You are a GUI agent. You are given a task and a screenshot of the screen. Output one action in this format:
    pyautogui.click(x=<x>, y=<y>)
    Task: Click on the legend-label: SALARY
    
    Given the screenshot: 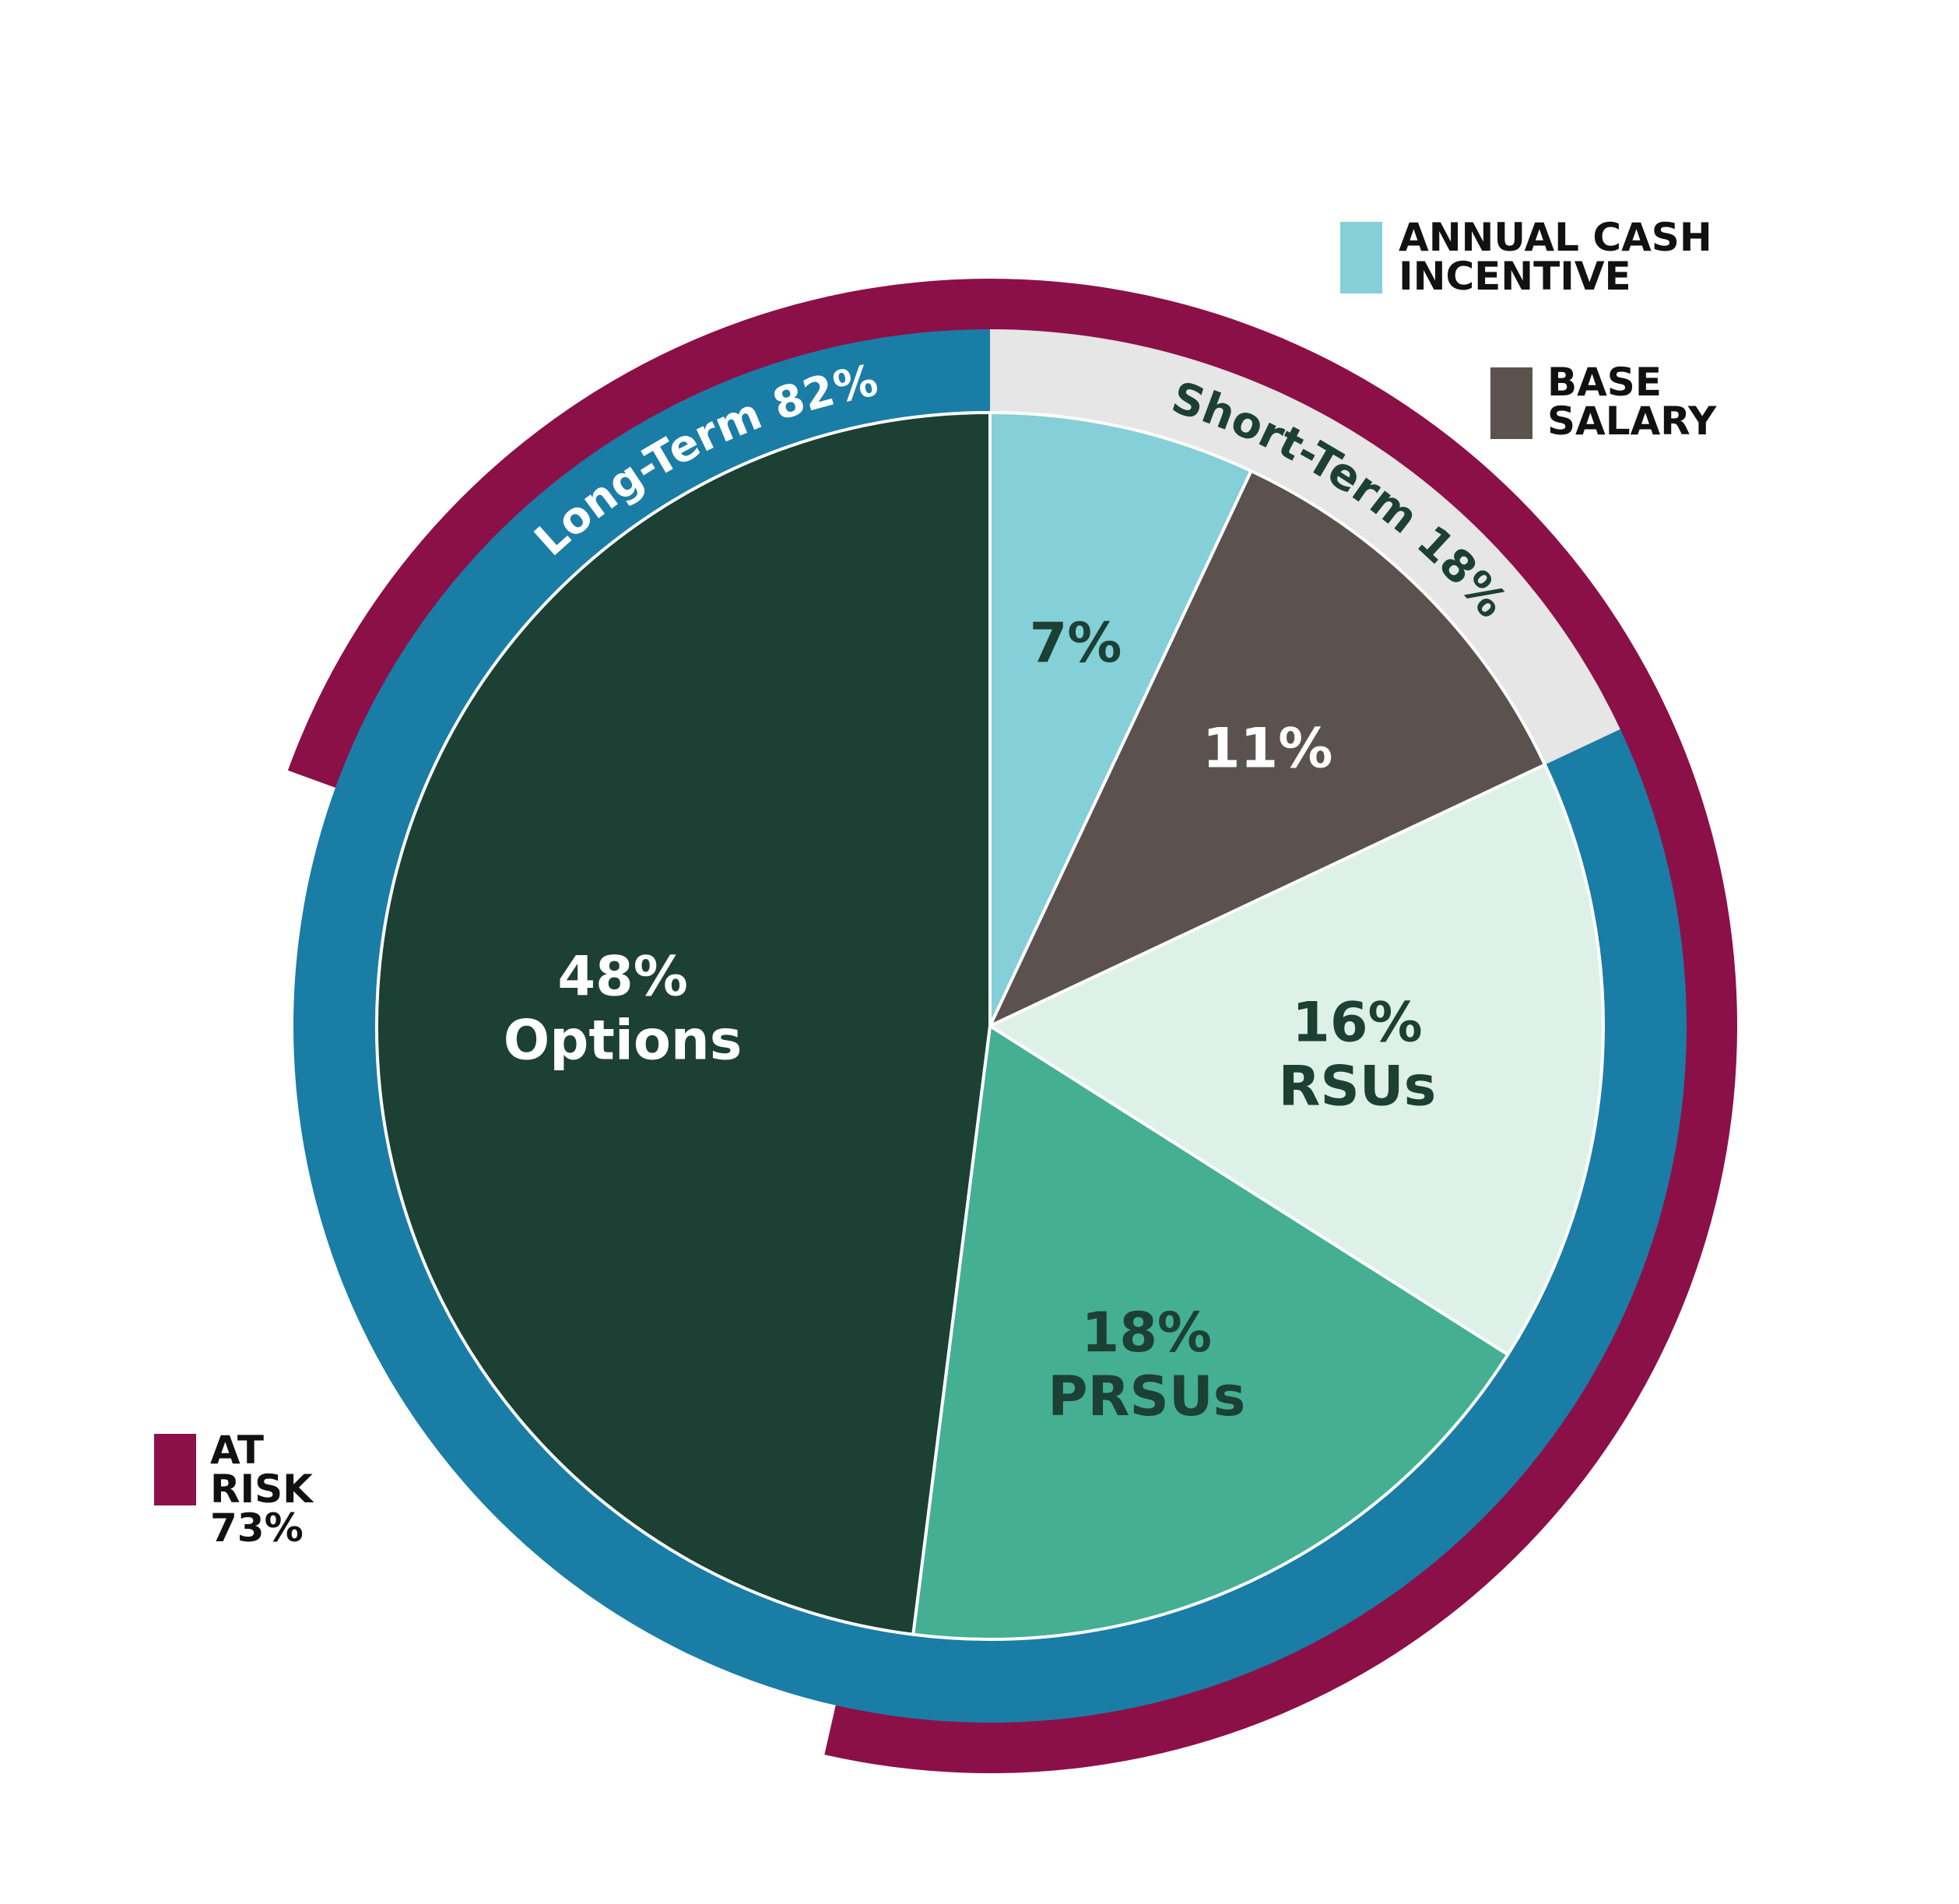 What is the action you would take?
    pyautogui.click(x=1632, y=422)
    